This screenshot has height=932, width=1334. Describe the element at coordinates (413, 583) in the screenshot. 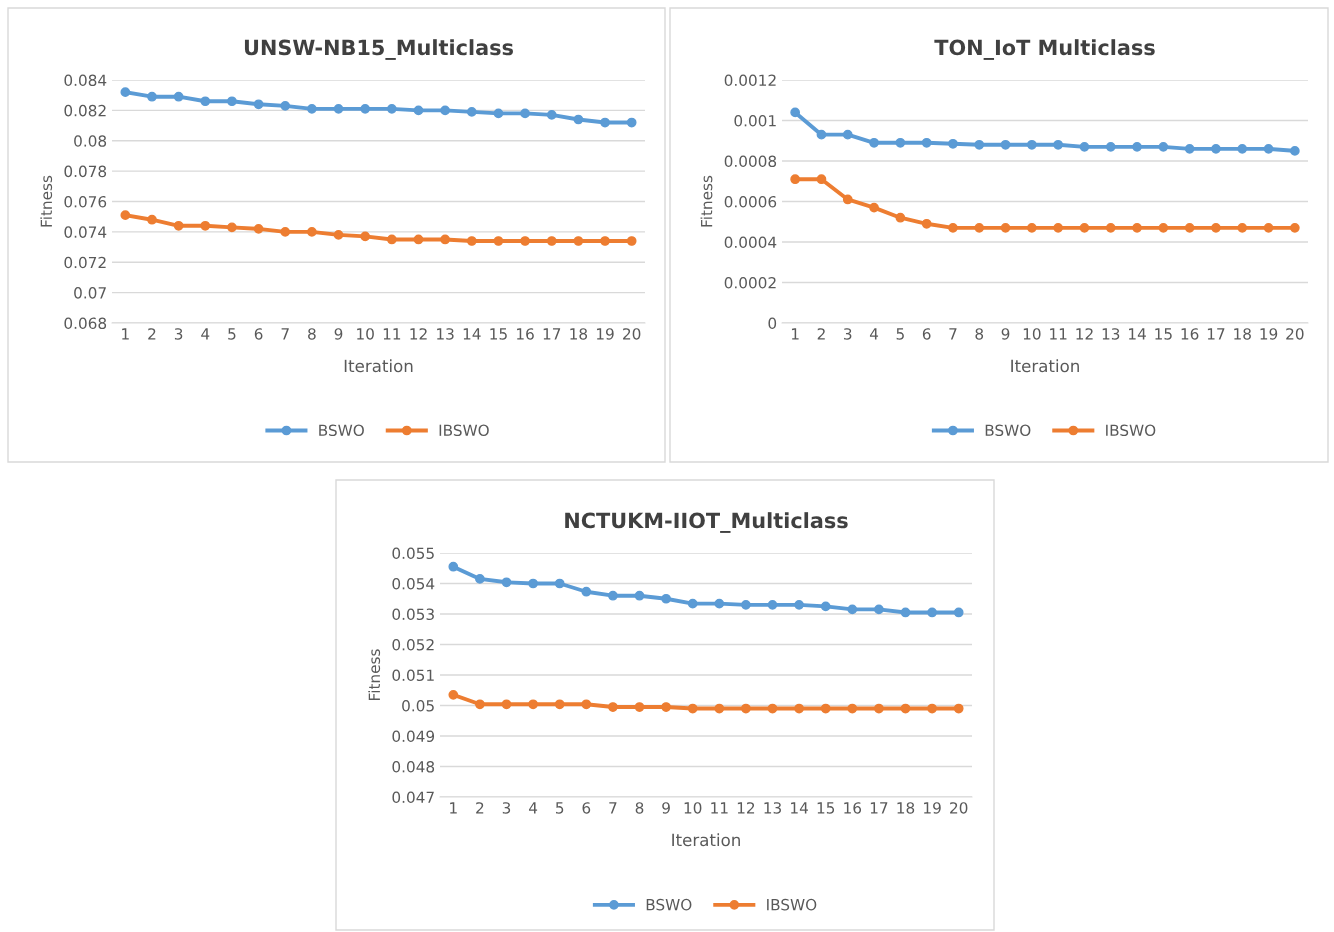

I see `y-tick-label: 0.054` at that location.